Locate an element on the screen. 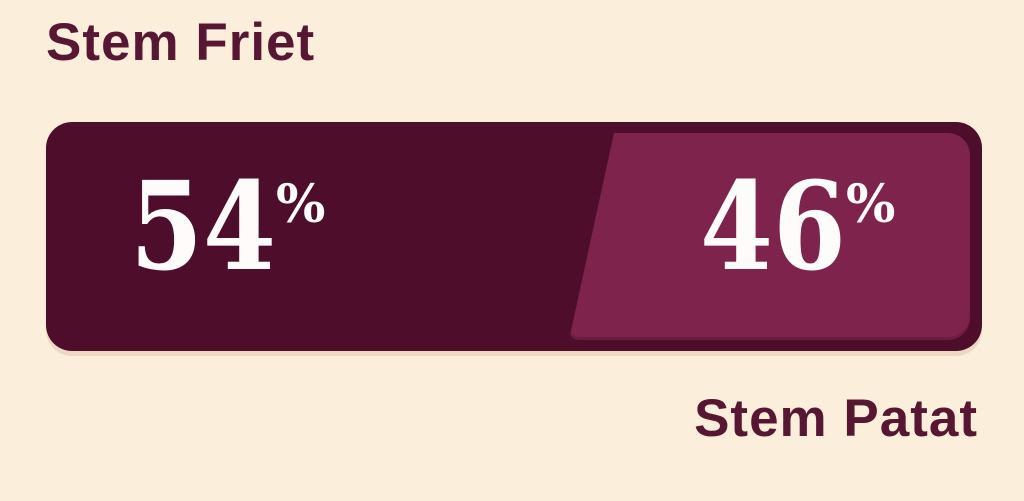  value-patat-number: 46 is located at coordinates (773, 226).